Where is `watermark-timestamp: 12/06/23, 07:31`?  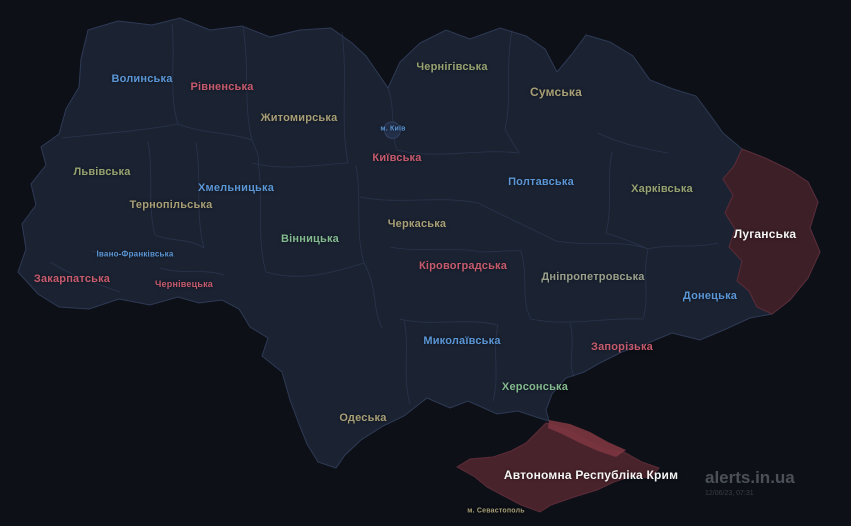
watermark-timestamp: 12/06/23, 07:31 is located at coordinates (729, 493).